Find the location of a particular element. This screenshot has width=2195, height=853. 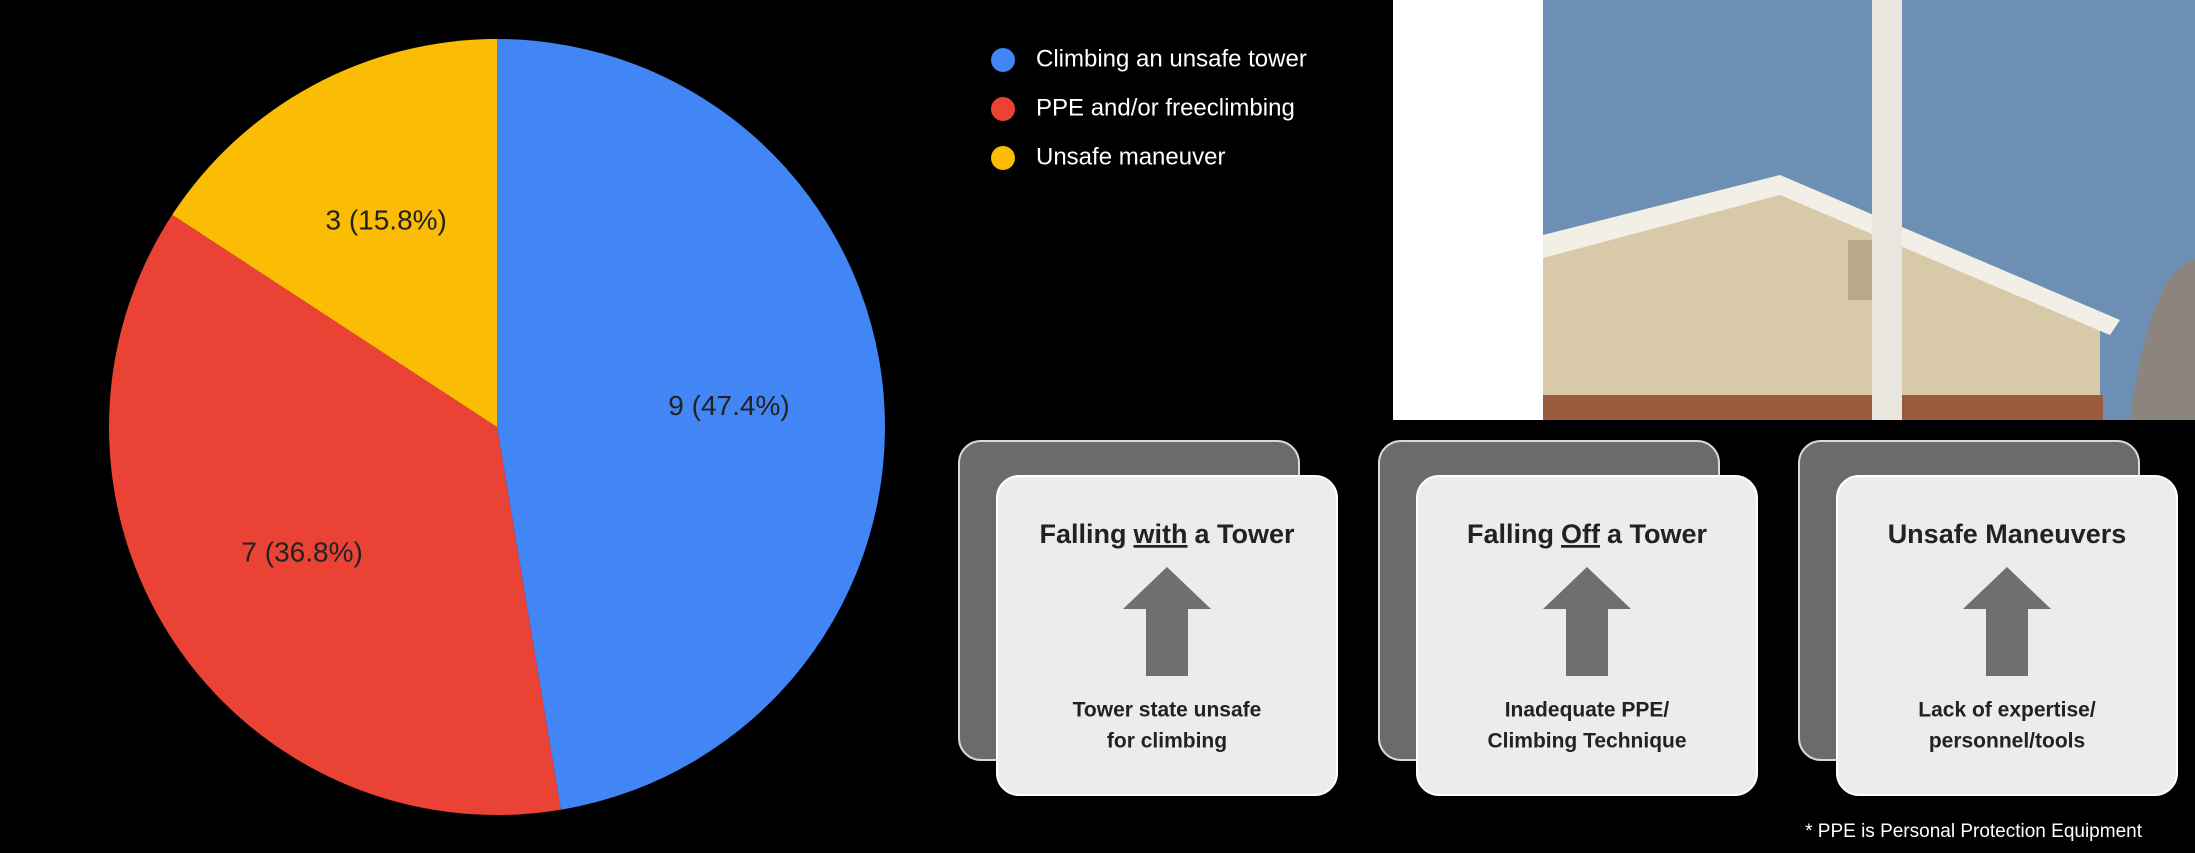

card-title: Falling with a Tower is located at coordinates (1167, 534).